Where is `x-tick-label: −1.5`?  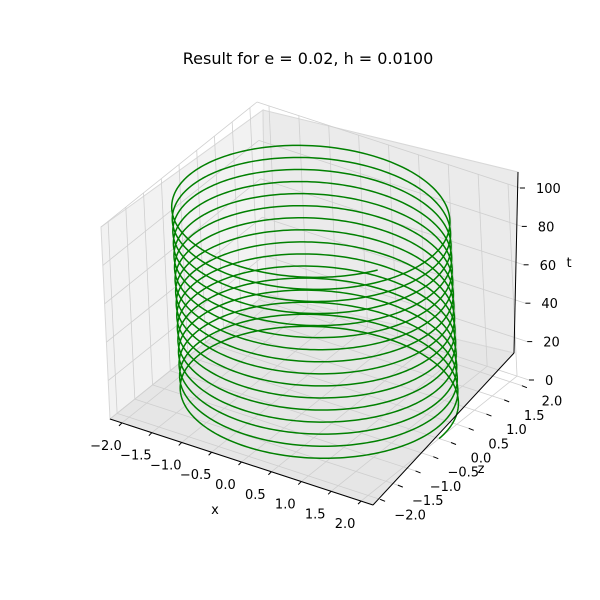 x-tick-label: −1.5 is located at coordinates (136, 456).